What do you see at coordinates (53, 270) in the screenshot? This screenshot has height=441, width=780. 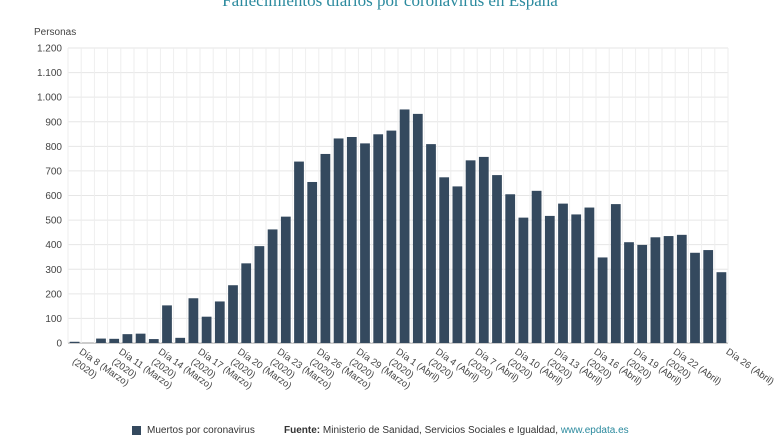 I see `y-tick-label: 300` at bounding box center [53, 270].